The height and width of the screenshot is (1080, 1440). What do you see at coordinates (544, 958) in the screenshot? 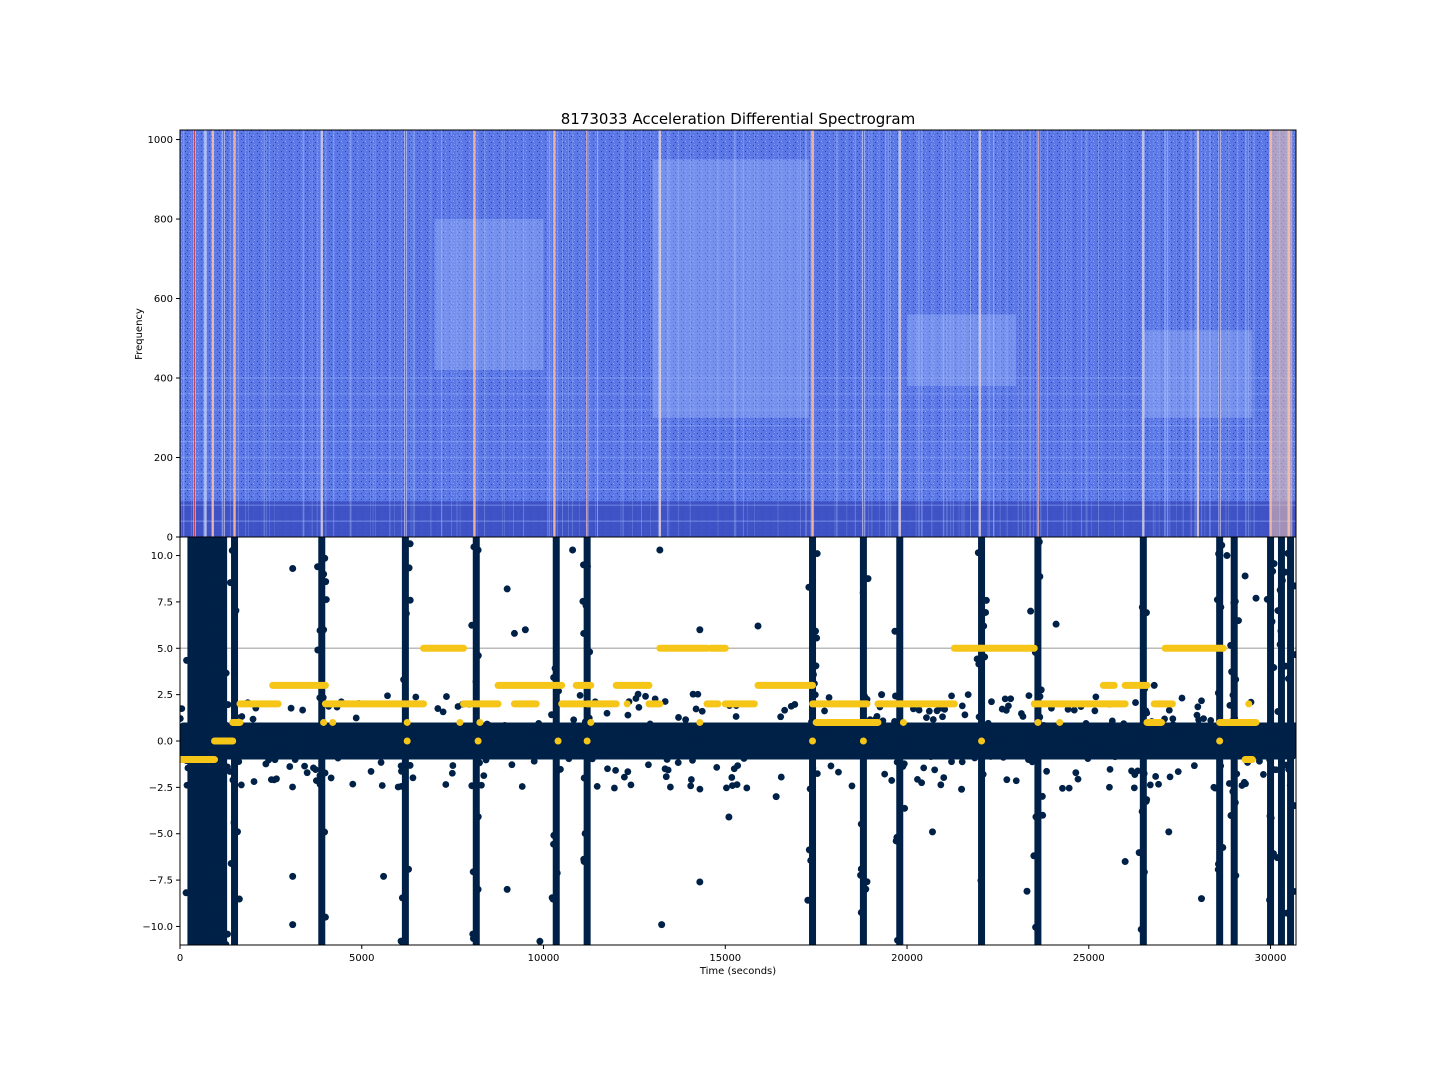
I see `x-tick-label: 10000` at bounding box center [544, 958].